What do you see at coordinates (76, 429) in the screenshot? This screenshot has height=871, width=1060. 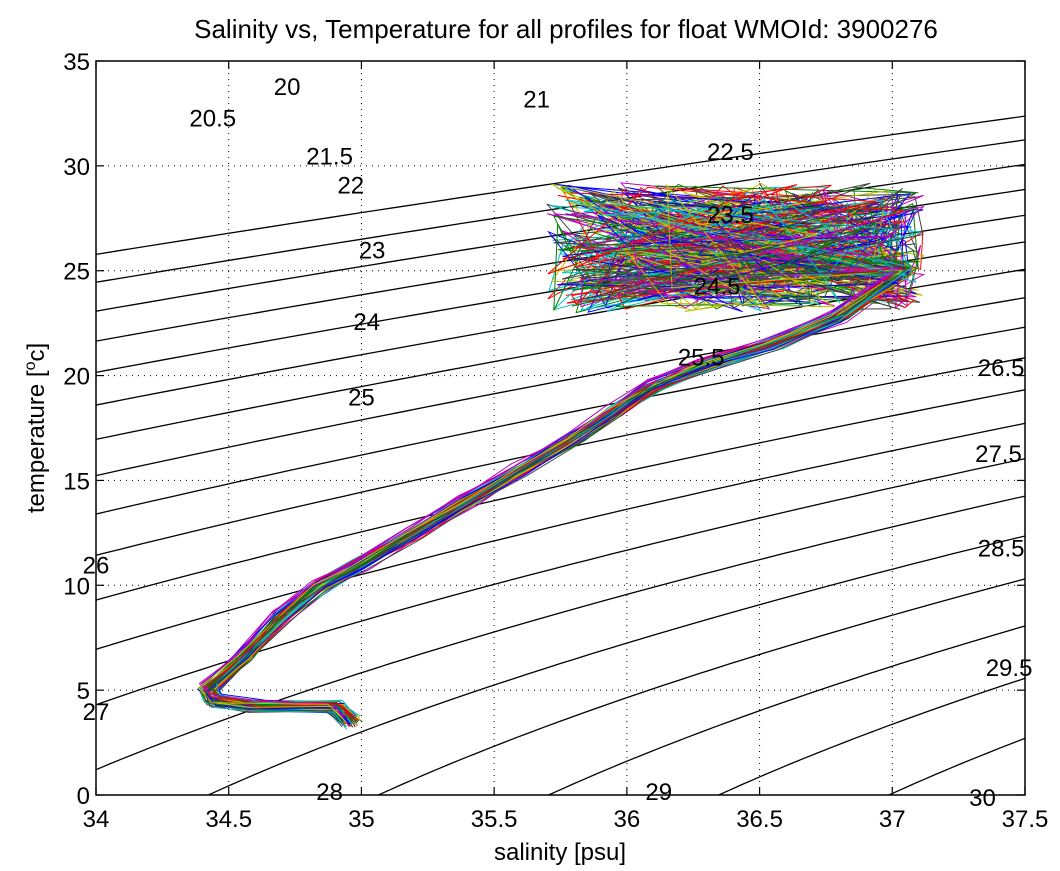 I see `y-tick-labels: 0 5 10 15 20 25 30 35` at bounding box center [76, 429].